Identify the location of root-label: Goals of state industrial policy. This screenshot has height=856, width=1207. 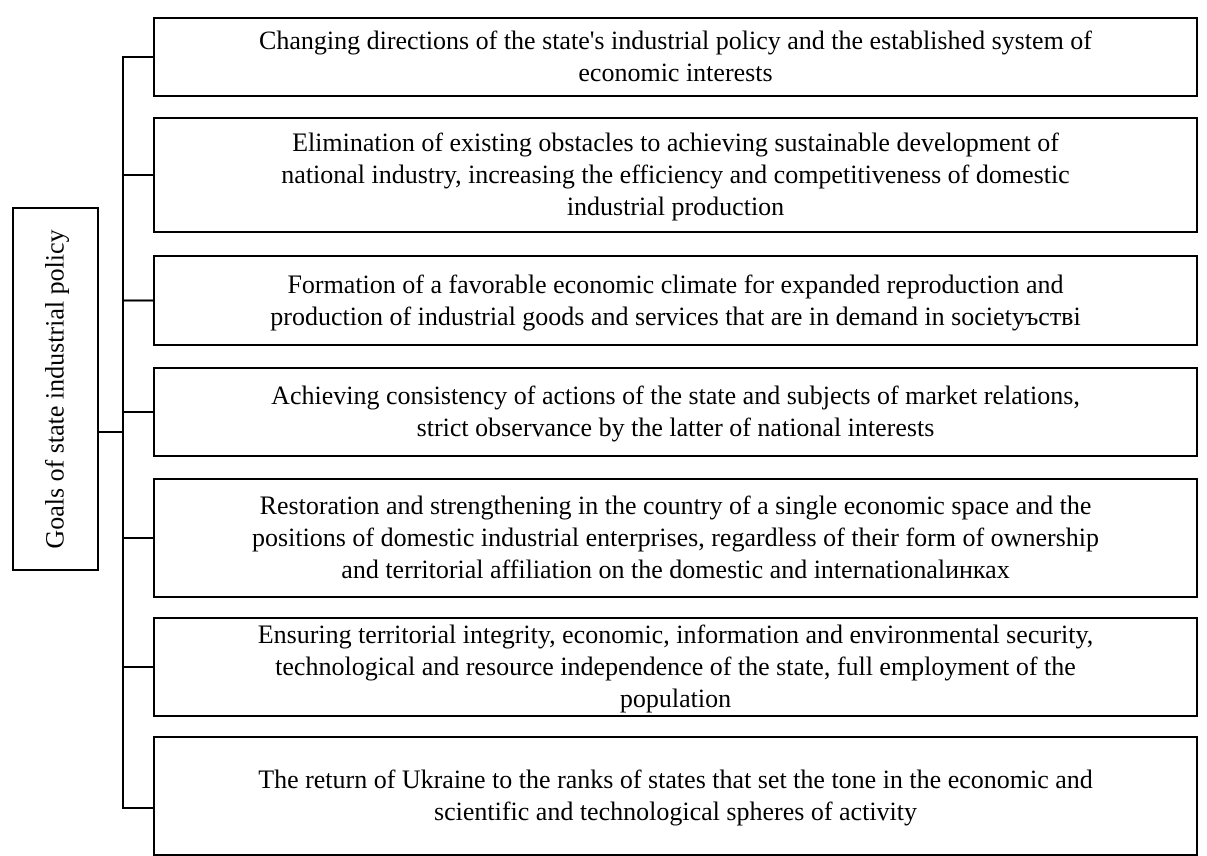
(55, 389).